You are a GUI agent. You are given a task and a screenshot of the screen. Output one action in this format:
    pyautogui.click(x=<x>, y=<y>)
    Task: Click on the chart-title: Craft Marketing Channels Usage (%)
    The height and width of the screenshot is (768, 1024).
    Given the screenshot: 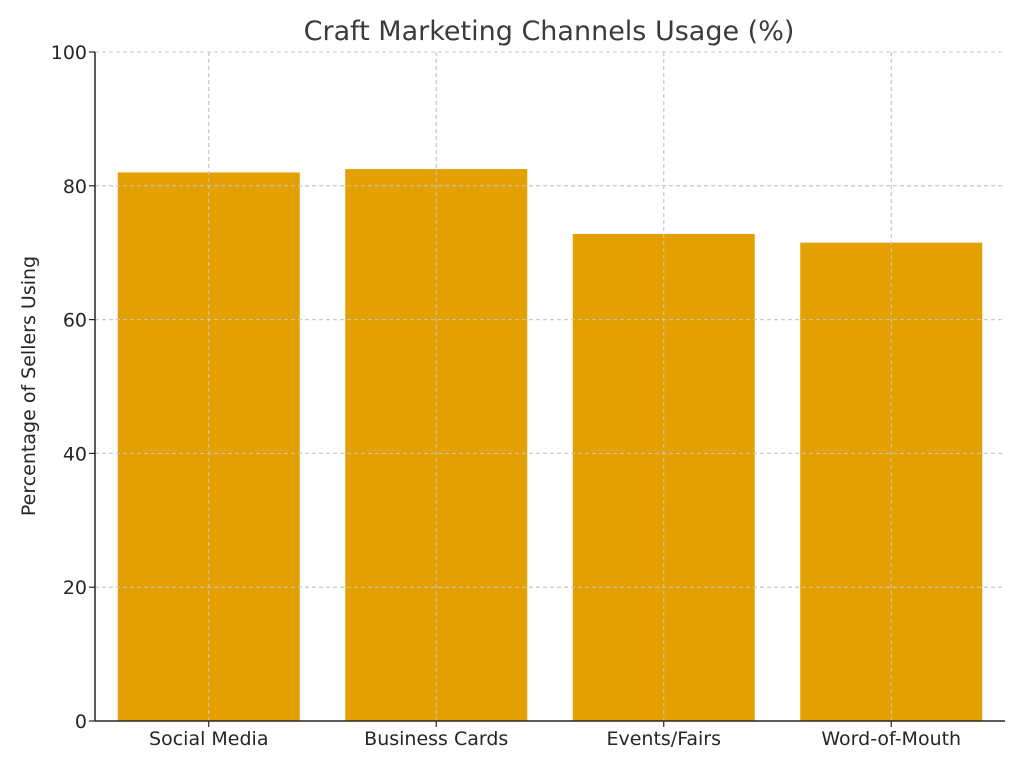 What is the action you would take?
    pyautogui.click(x=549, y=31)
    